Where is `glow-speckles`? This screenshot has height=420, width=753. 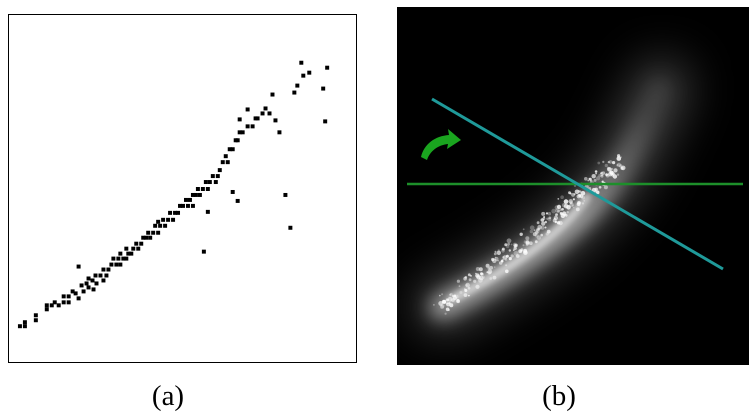 glow-speckles is located at coordinates (529, 234).